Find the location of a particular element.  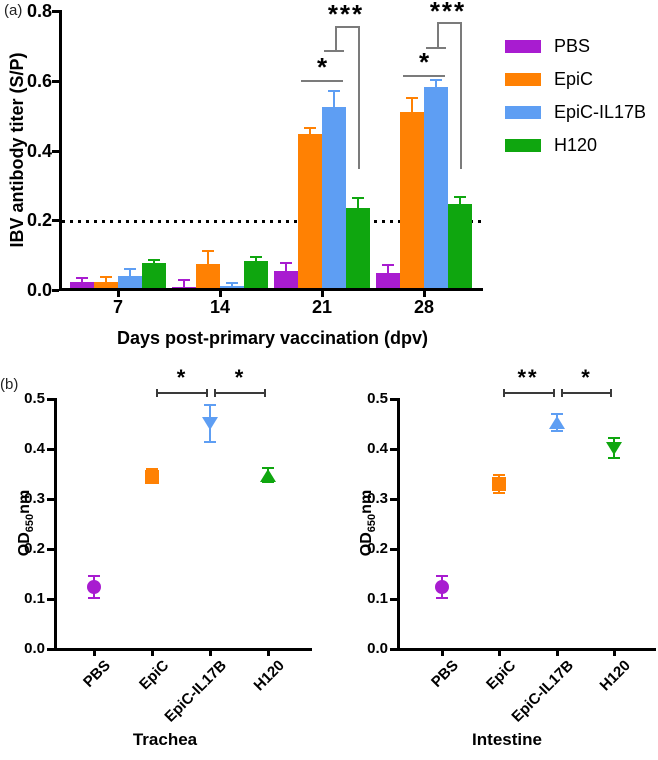

a-errorcap-EpiC-IL17B-7dpv is located at coordinates (130, 269).